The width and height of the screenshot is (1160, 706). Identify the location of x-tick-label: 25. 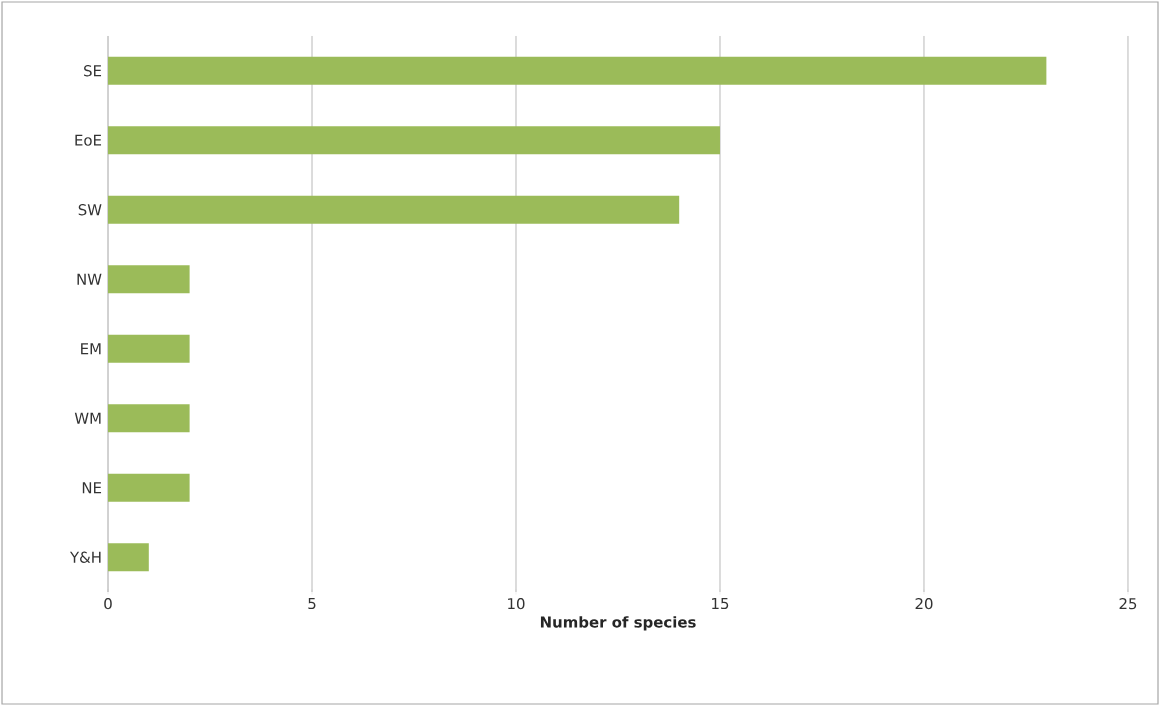
(1128, 604).